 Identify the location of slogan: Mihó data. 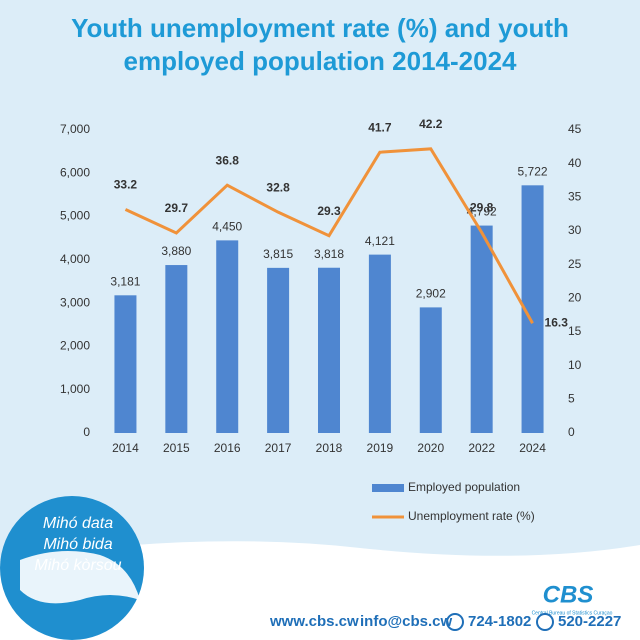
(78, 523).